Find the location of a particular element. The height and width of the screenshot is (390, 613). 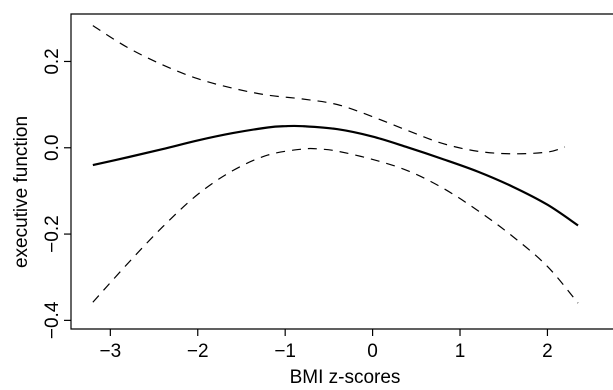

y-axis: −0.4 −0.2 0.0 0.2 is located at coordinates (56, 193).